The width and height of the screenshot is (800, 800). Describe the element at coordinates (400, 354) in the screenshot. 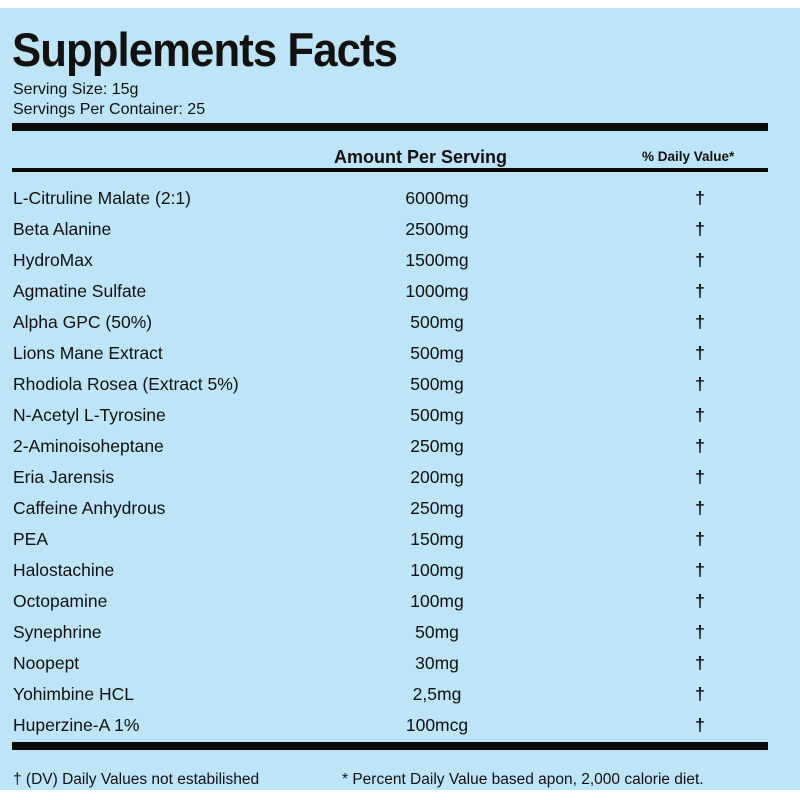

I see `ingredient-row: Lions Mane Extract 500mg †` at that location.